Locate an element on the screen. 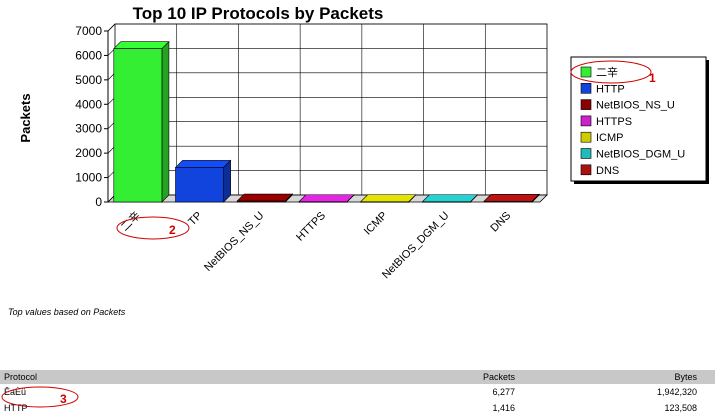 The height and width of the screenshot is (419, 715). x-tick-label: TP is located at coordinates (195, 219).